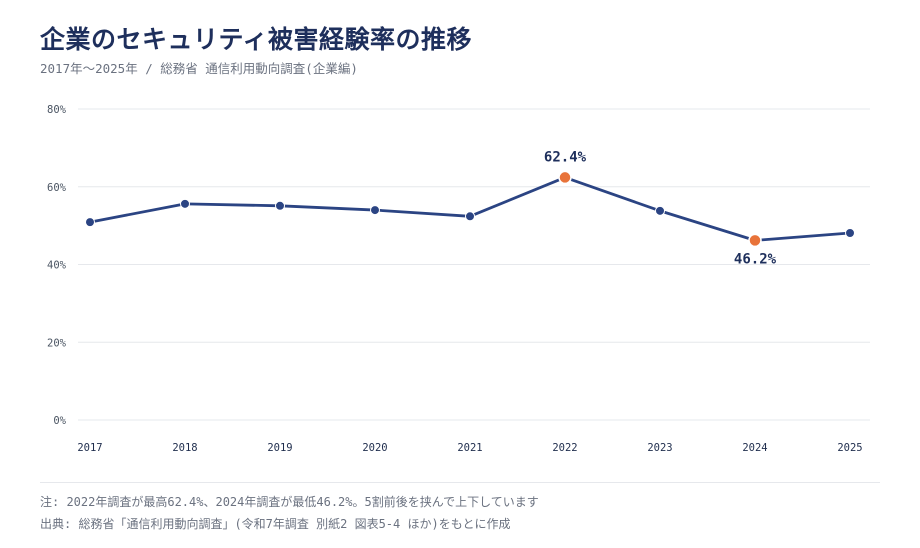 The height and width of the screenshot is (548, 920). What do you see at coordinates (57, 188) in the screenshot?
I see `y-tick-label: 60%` at bounding box center [57, 188].